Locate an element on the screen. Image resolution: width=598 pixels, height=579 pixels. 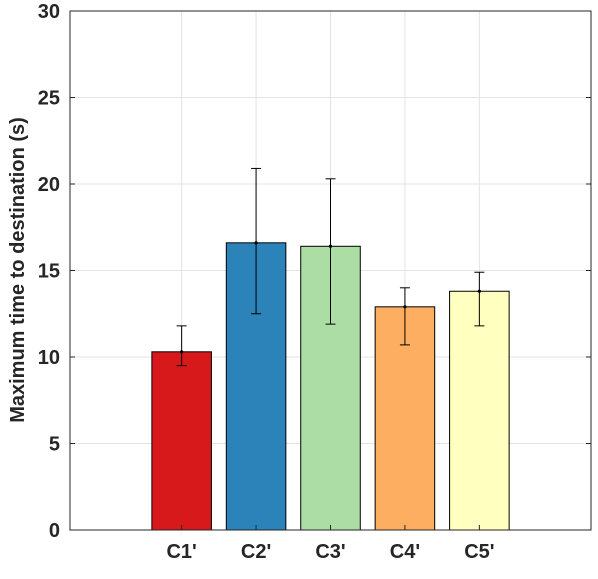
x-tick-label: C3' is located at coordinates (330, 552).